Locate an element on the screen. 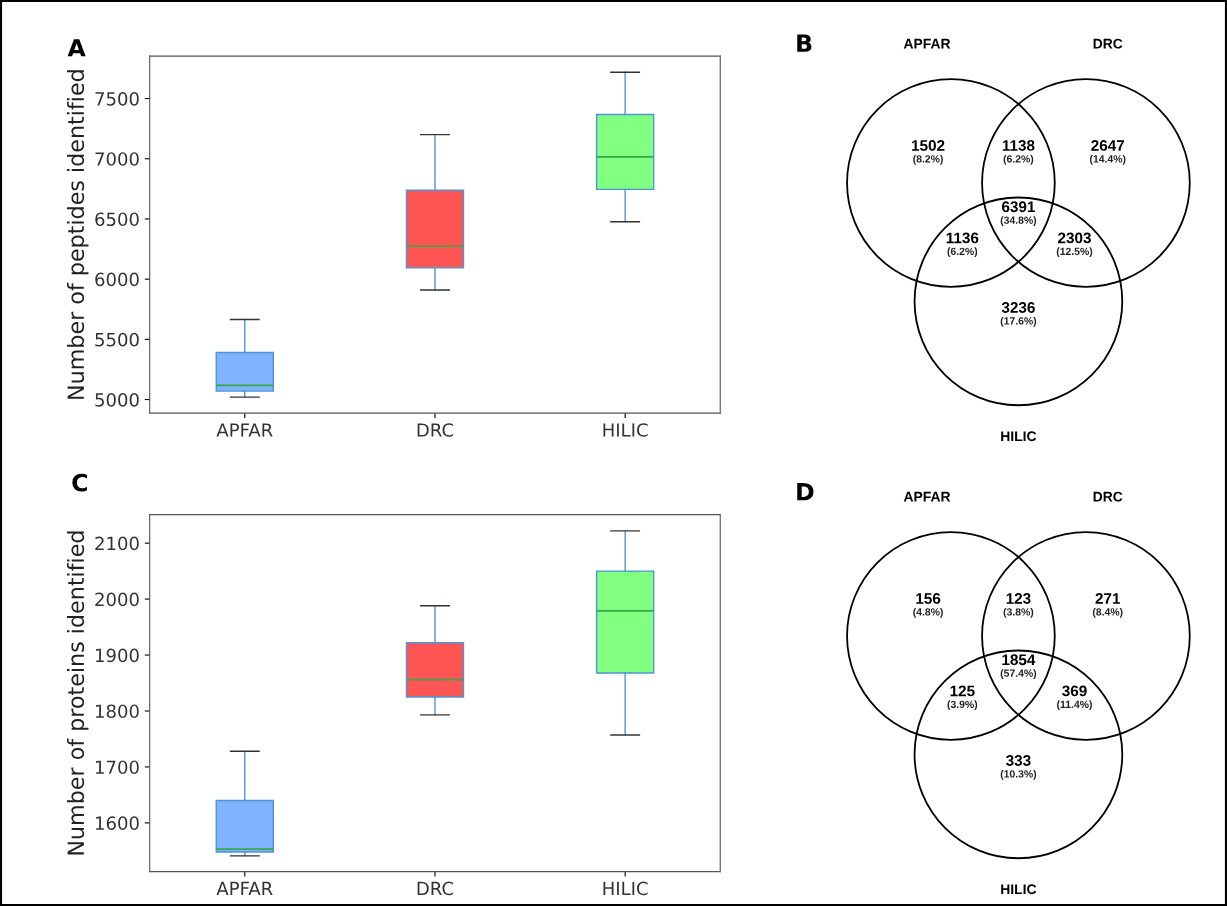 The height and width of the screenshot is (906, 1227). text: (3.9%) is located at coordinates (962, 705).